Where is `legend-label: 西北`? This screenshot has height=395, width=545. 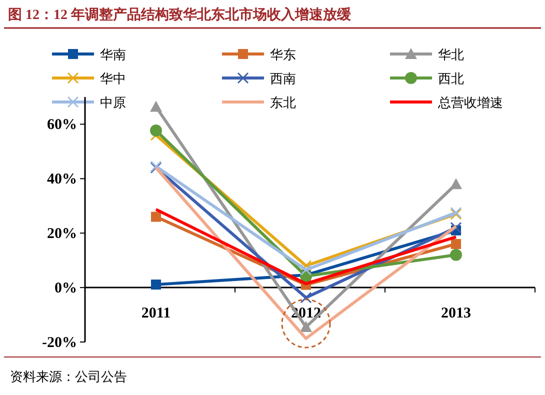 legend-label: 西北 is located at coordinates (451, 78).